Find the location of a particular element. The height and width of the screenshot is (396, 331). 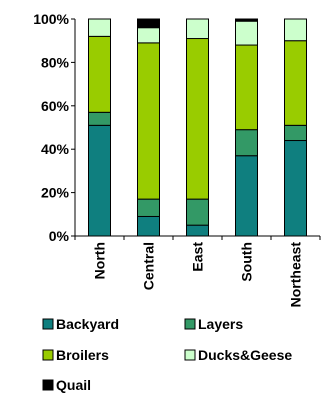

bar-north-broilers is located at coordinates (99, 74).